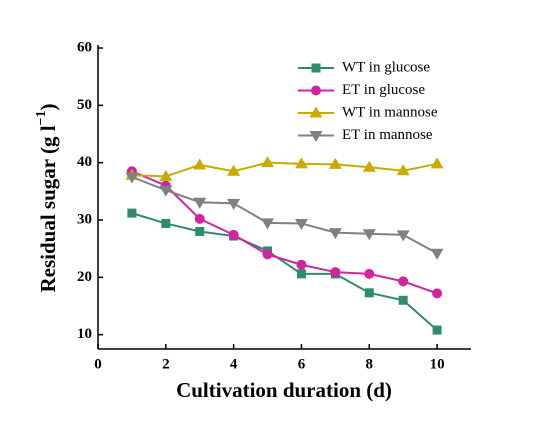  What do you see at coordinates (84, 334) in the screenshot?
I see `y-tick-label: 10` at bounding box center [84, 334].